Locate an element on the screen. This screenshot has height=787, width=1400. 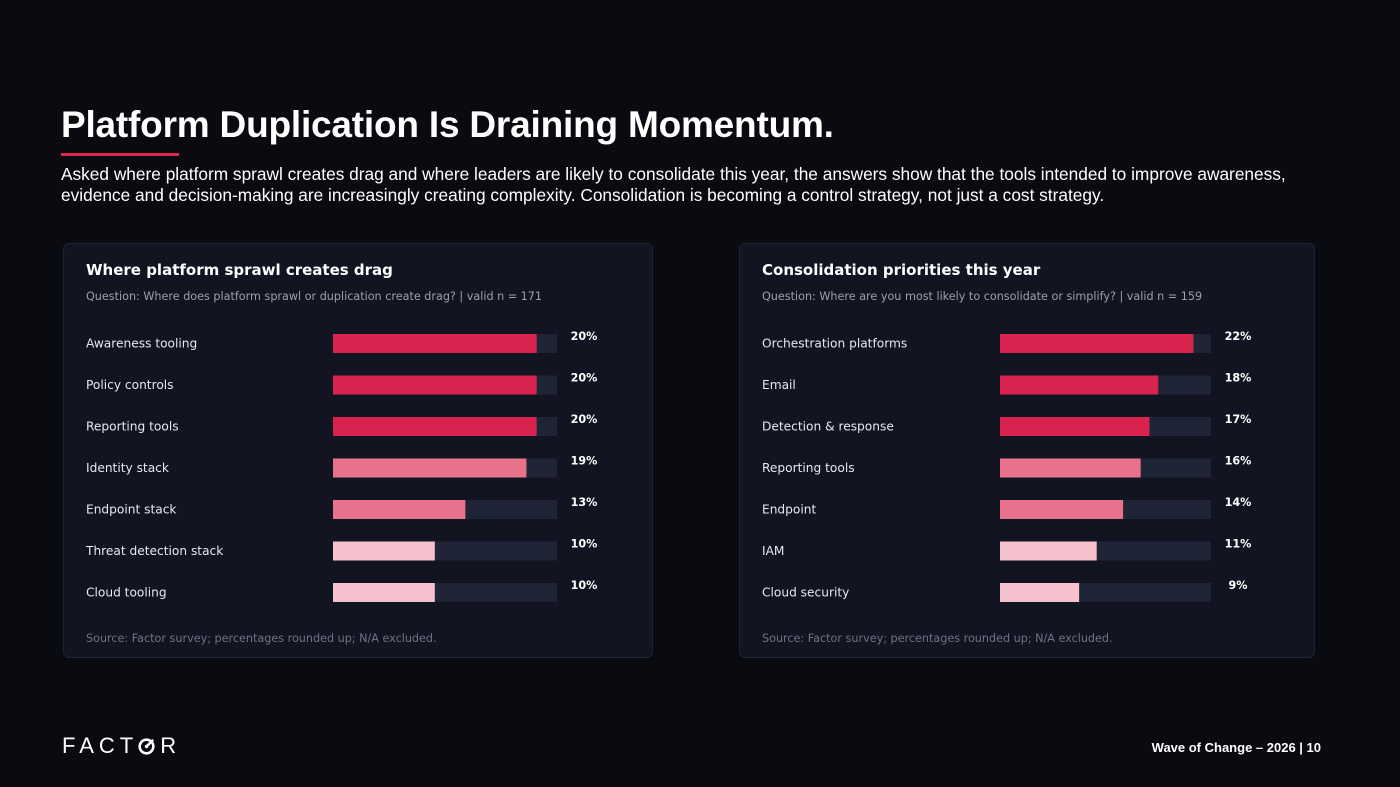
factor-logo: FACT R is located at coordinates (121, 746).